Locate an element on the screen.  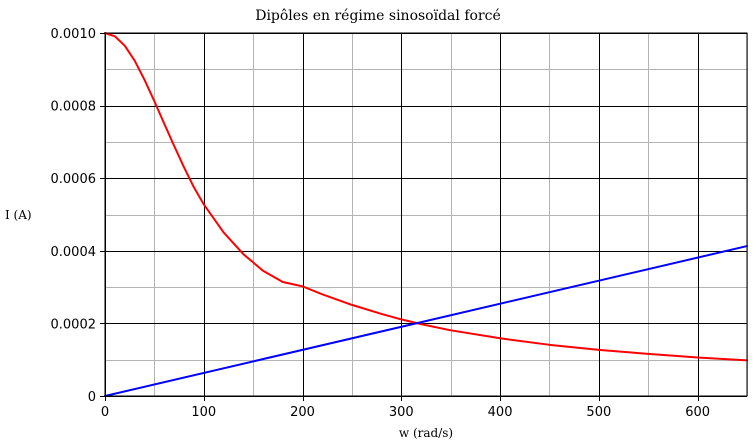
x-tick-label-0: 0 is located at coordinates (105, 412).